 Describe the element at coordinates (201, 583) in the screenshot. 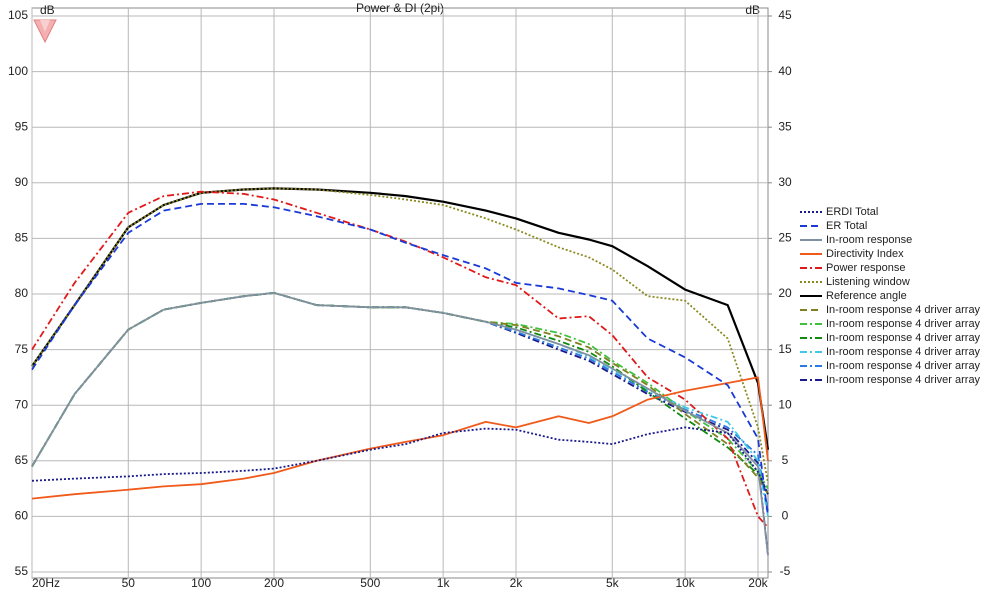

I see `x-tick-label: 100` at that location.